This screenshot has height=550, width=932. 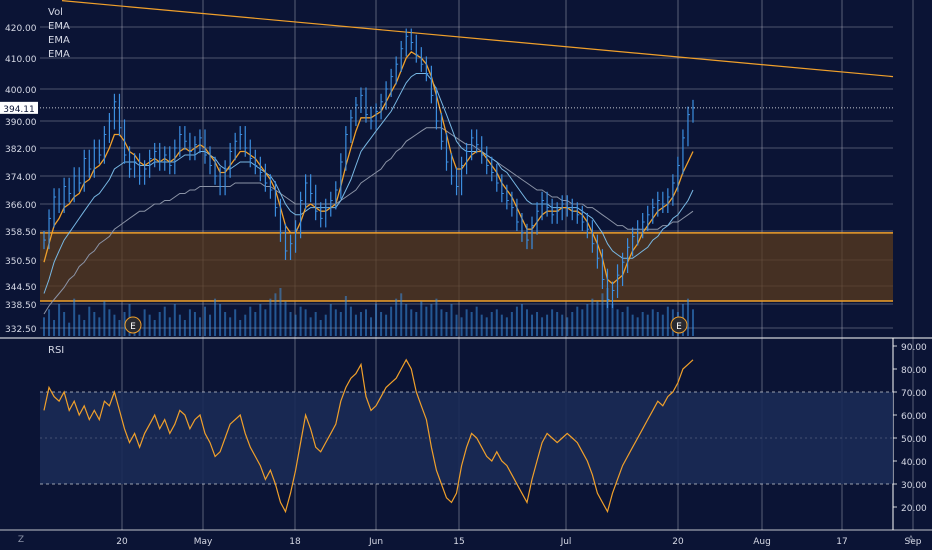 I want to click on y-tick-label: 350.50, so click(x=21, y=262).